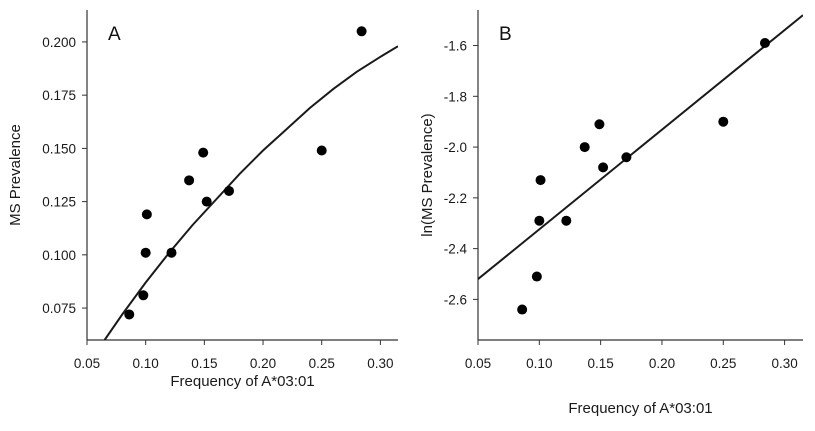 Image resolution: width=815 pixels, height=431 pixels. What do you see at coordinates (59, 148) in the screenshot?
I see `y-tick-label: 0.150` at bounding box center [59, 148].